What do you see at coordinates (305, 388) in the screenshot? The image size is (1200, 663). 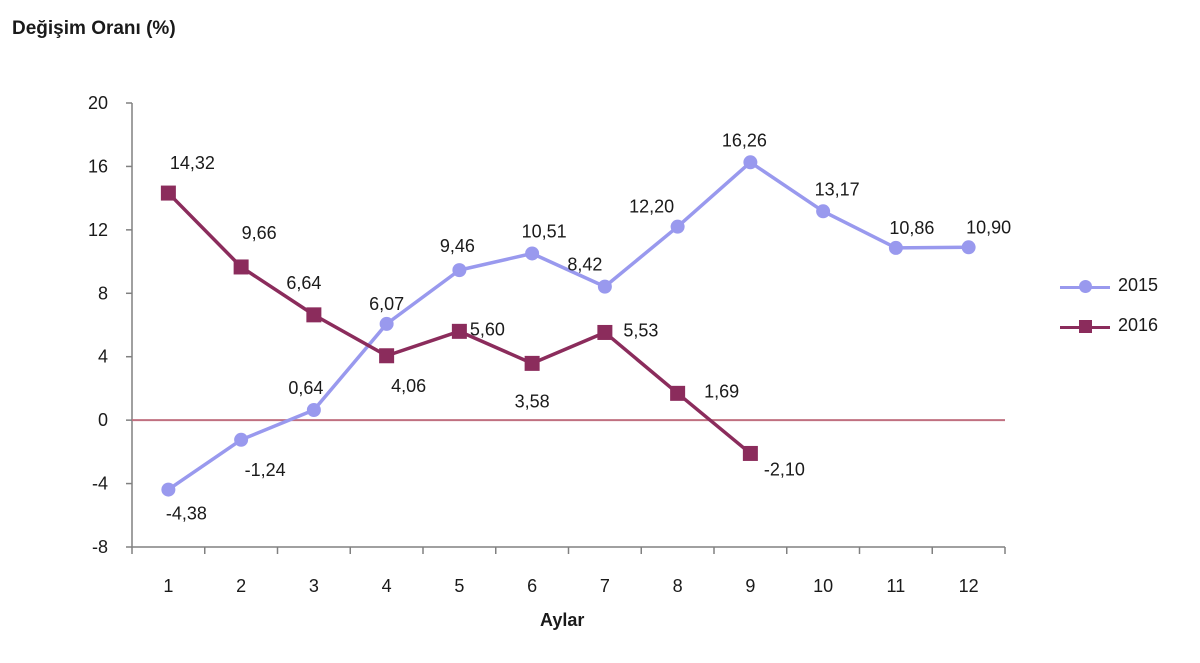 I see `data-label-2015-3: 0,64` at bounding box center [305, 388].